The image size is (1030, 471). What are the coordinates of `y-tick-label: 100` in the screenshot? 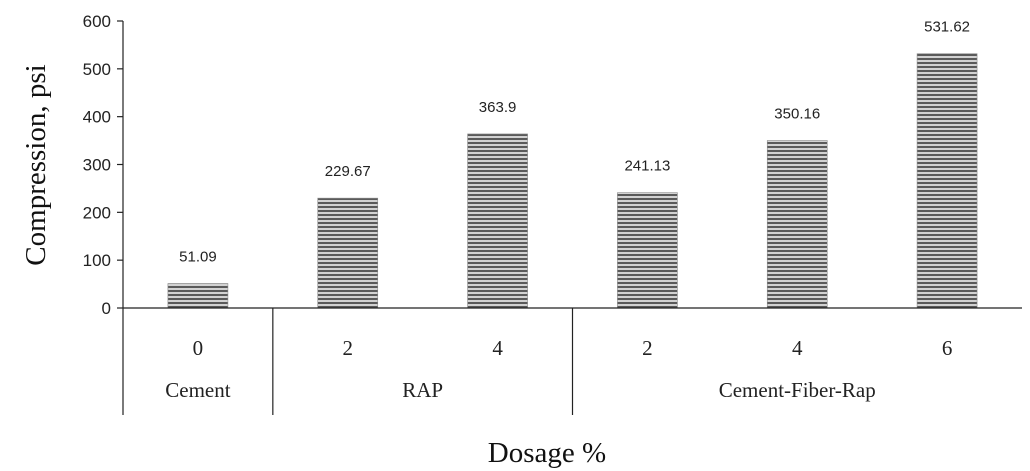 It's located at (97, 260).